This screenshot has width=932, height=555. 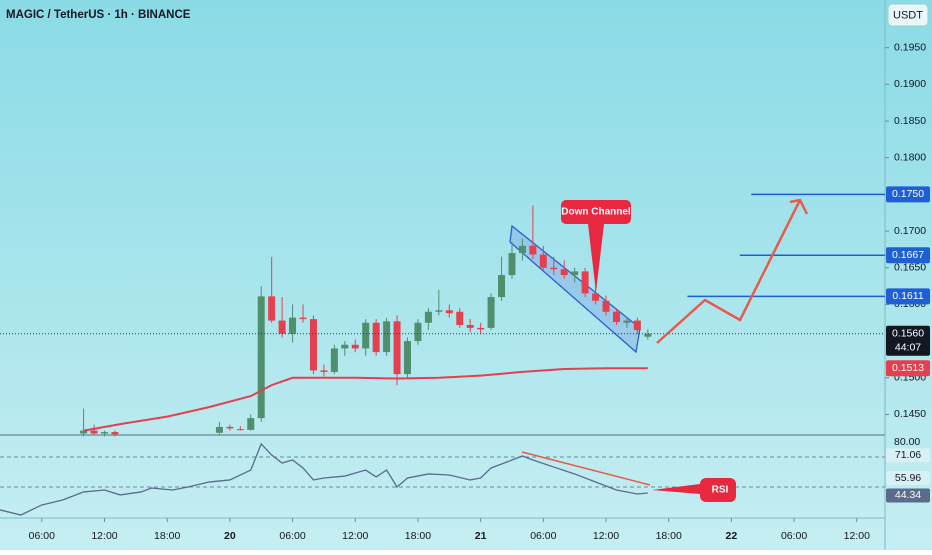 I want to click on last-price-badge, so click(x=908, y=340).